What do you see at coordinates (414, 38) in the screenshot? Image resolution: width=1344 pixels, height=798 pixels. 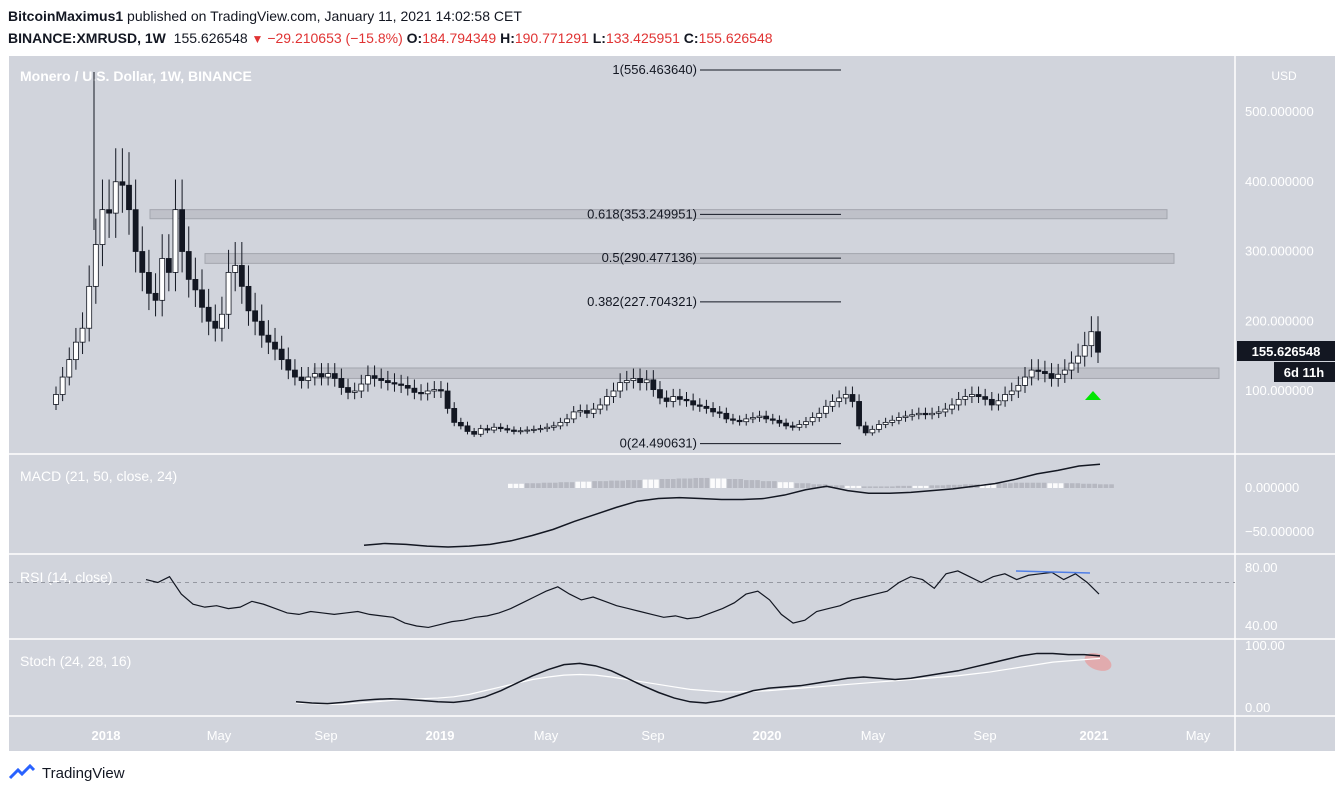 I see `open-label: O:` at bounding box center [414, 38].